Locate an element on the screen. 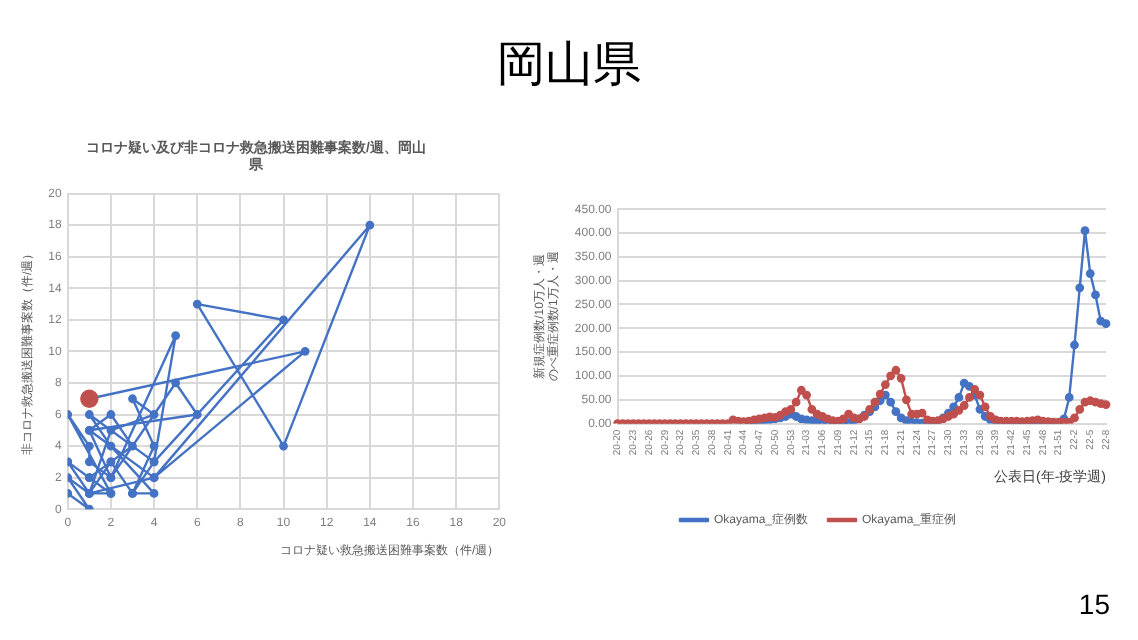  text: 15 is located at coordinates (1094, 604).